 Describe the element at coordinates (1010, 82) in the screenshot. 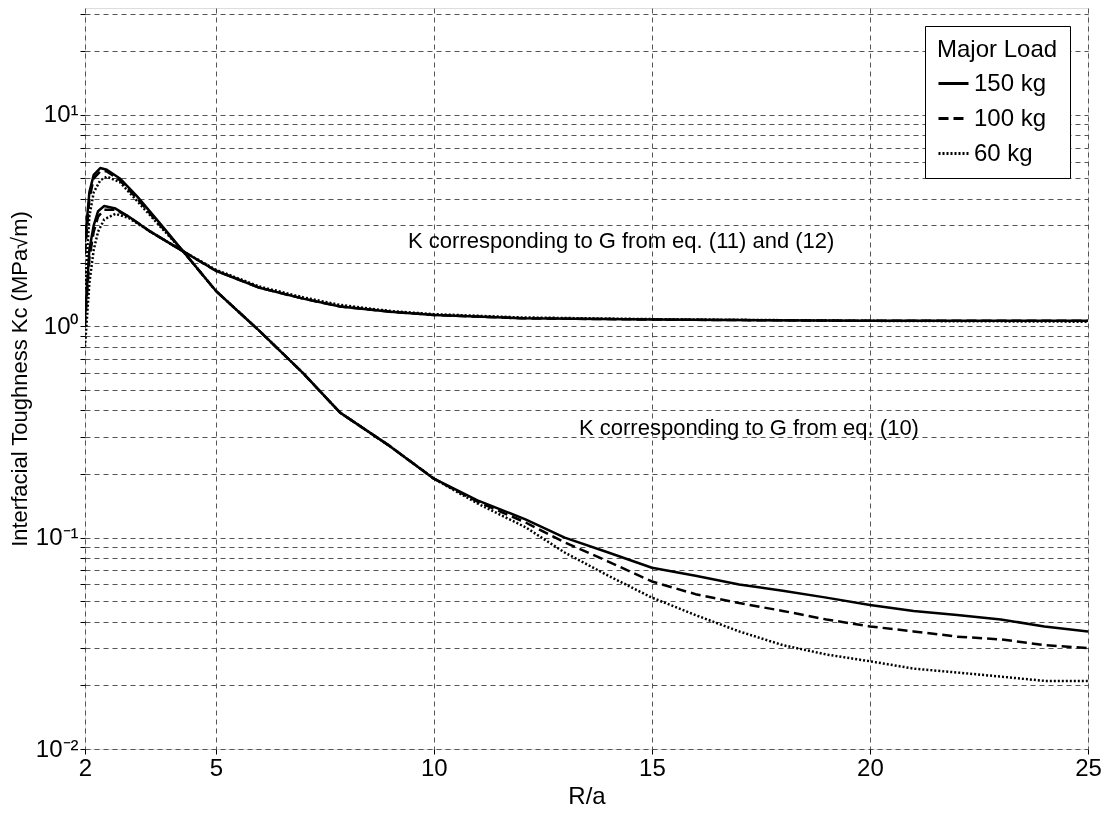

I see `legend-label: 150 kg` at that location.